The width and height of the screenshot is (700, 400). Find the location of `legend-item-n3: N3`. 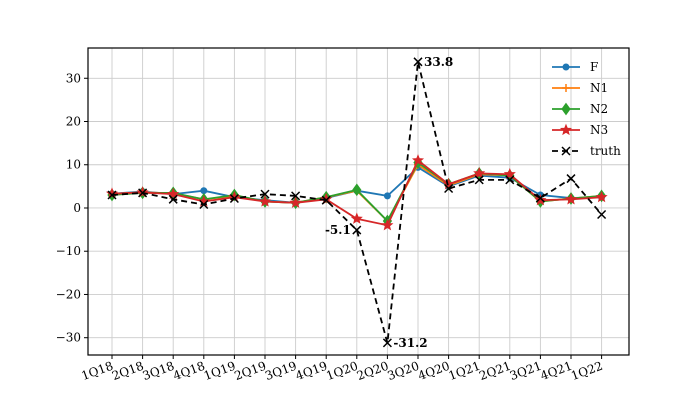

legend-item-n3: N3 is located at coordinates (580, 130).